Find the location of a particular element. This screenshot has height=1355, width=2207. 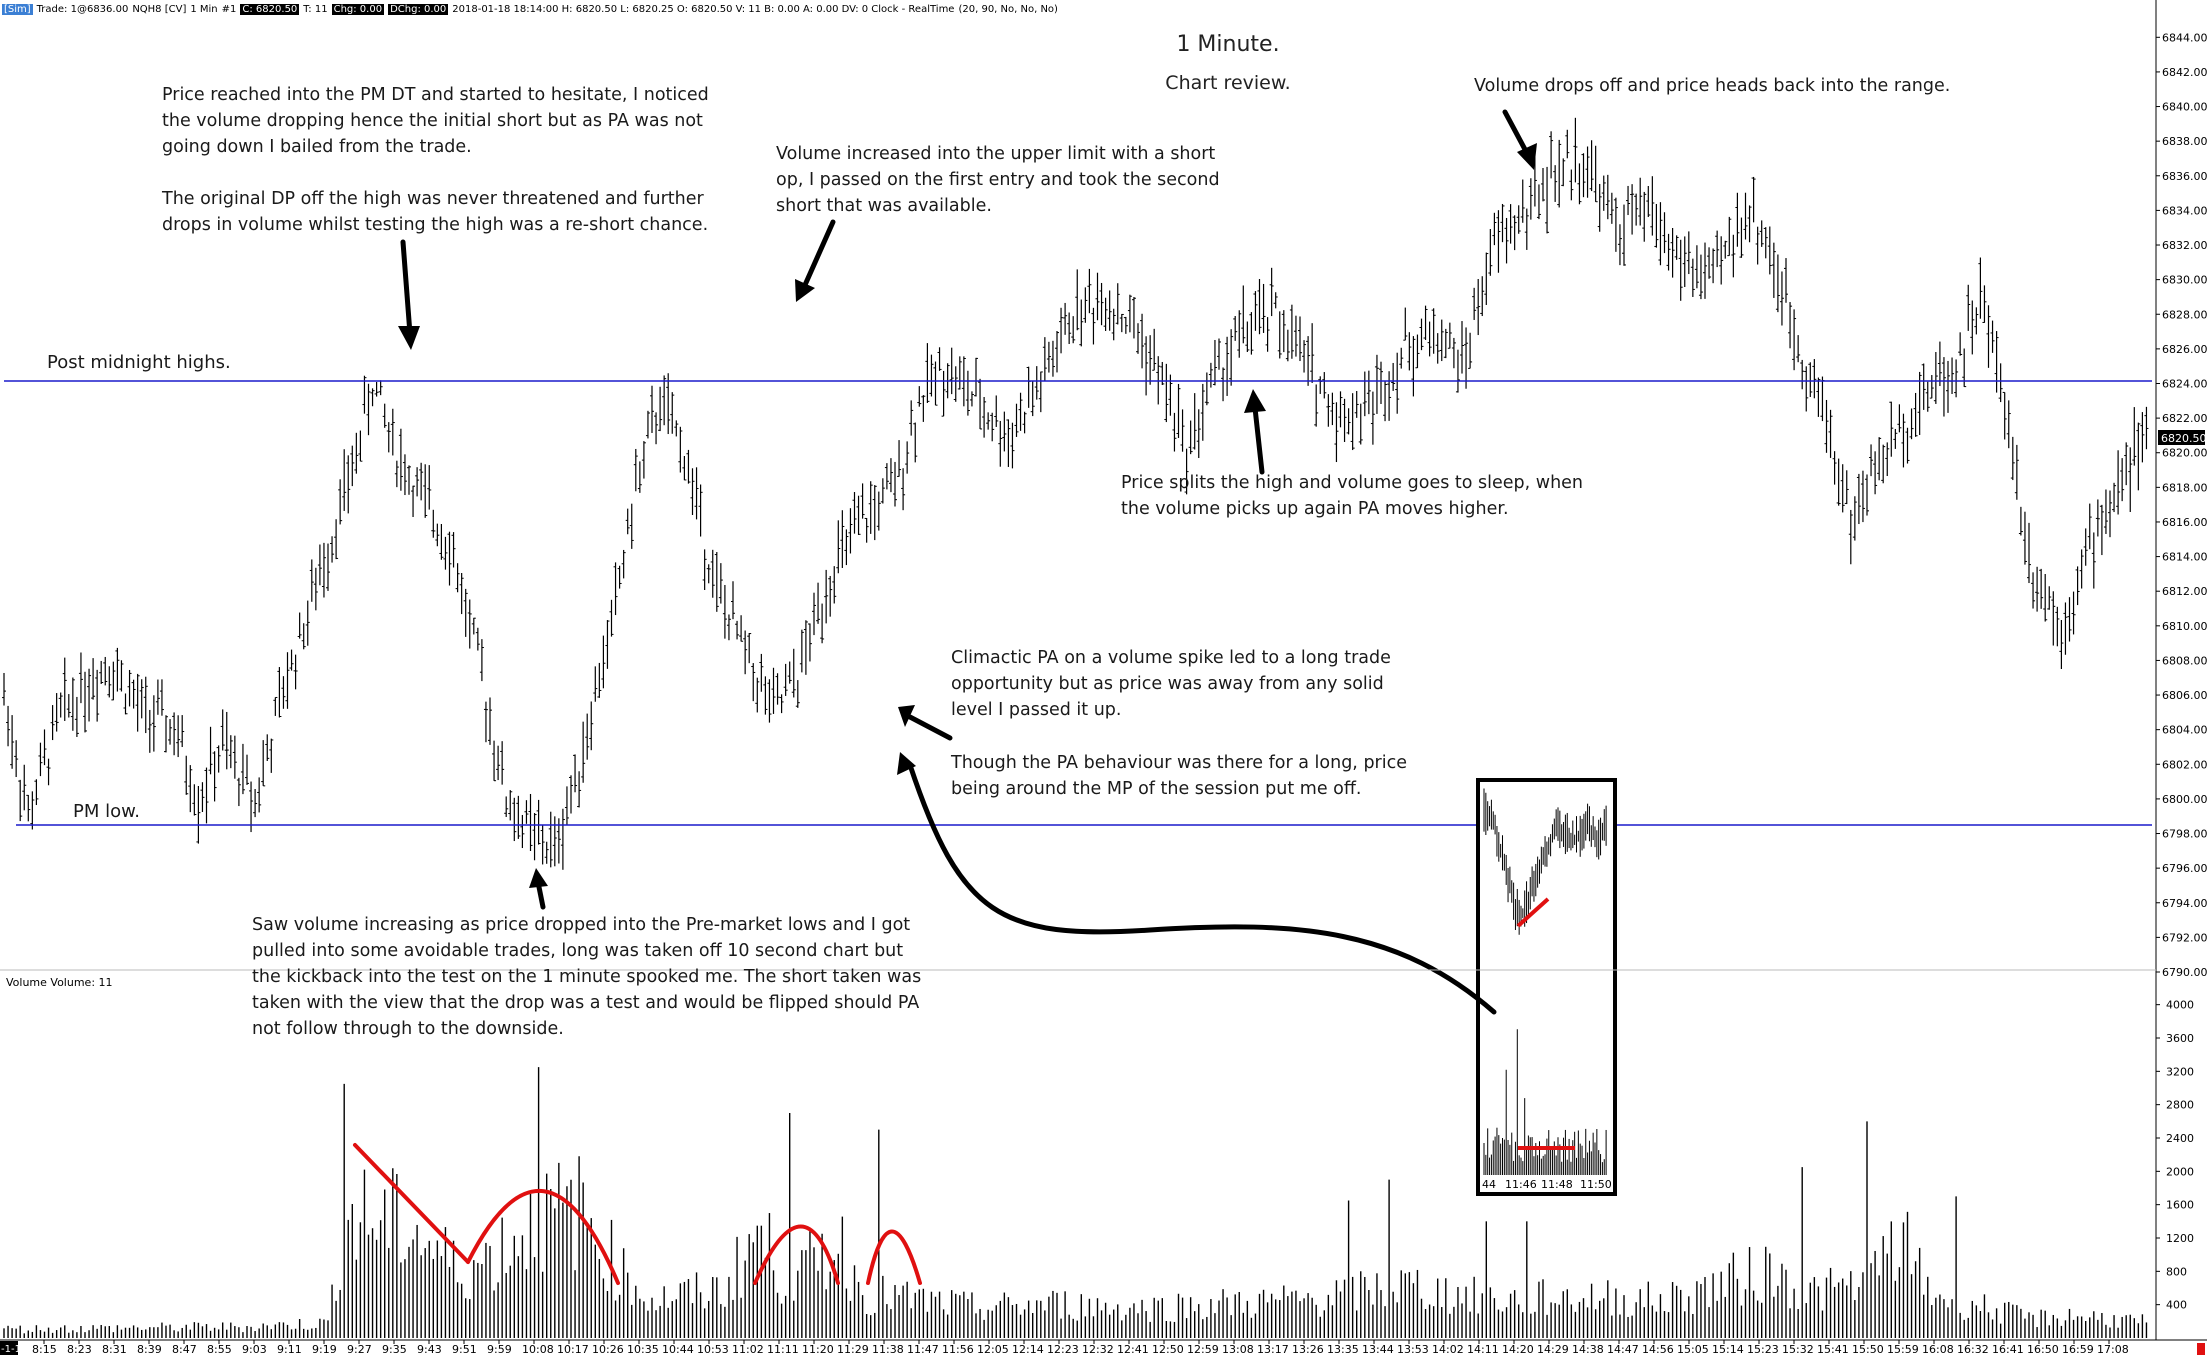

time-tick-label: 17:08 is located at coordinates (2113, 1349).